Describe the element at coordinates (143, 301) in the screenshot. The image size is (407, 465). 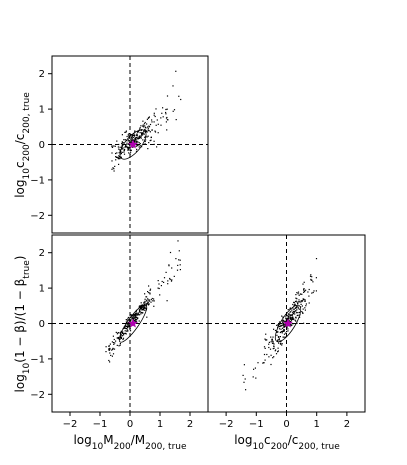
I see `scatter-points` at that location.